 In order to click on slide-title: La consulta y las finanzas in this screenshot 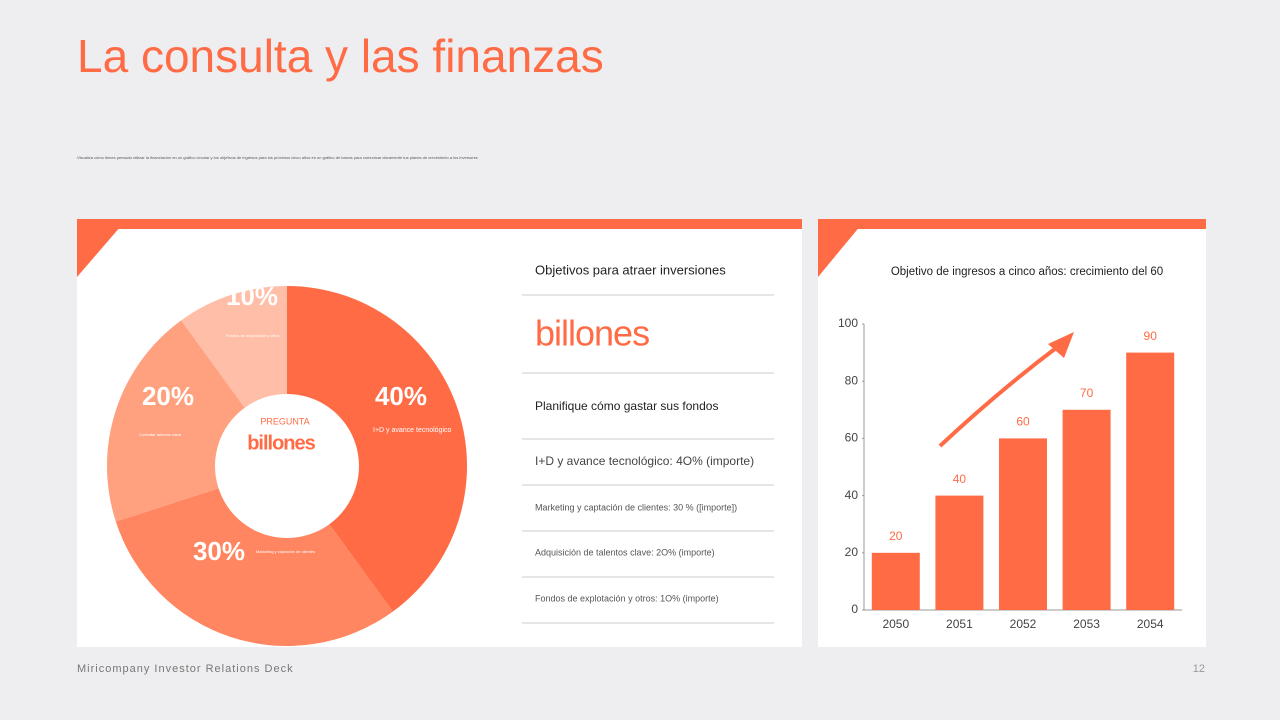, I will do `click(340, 56)`.